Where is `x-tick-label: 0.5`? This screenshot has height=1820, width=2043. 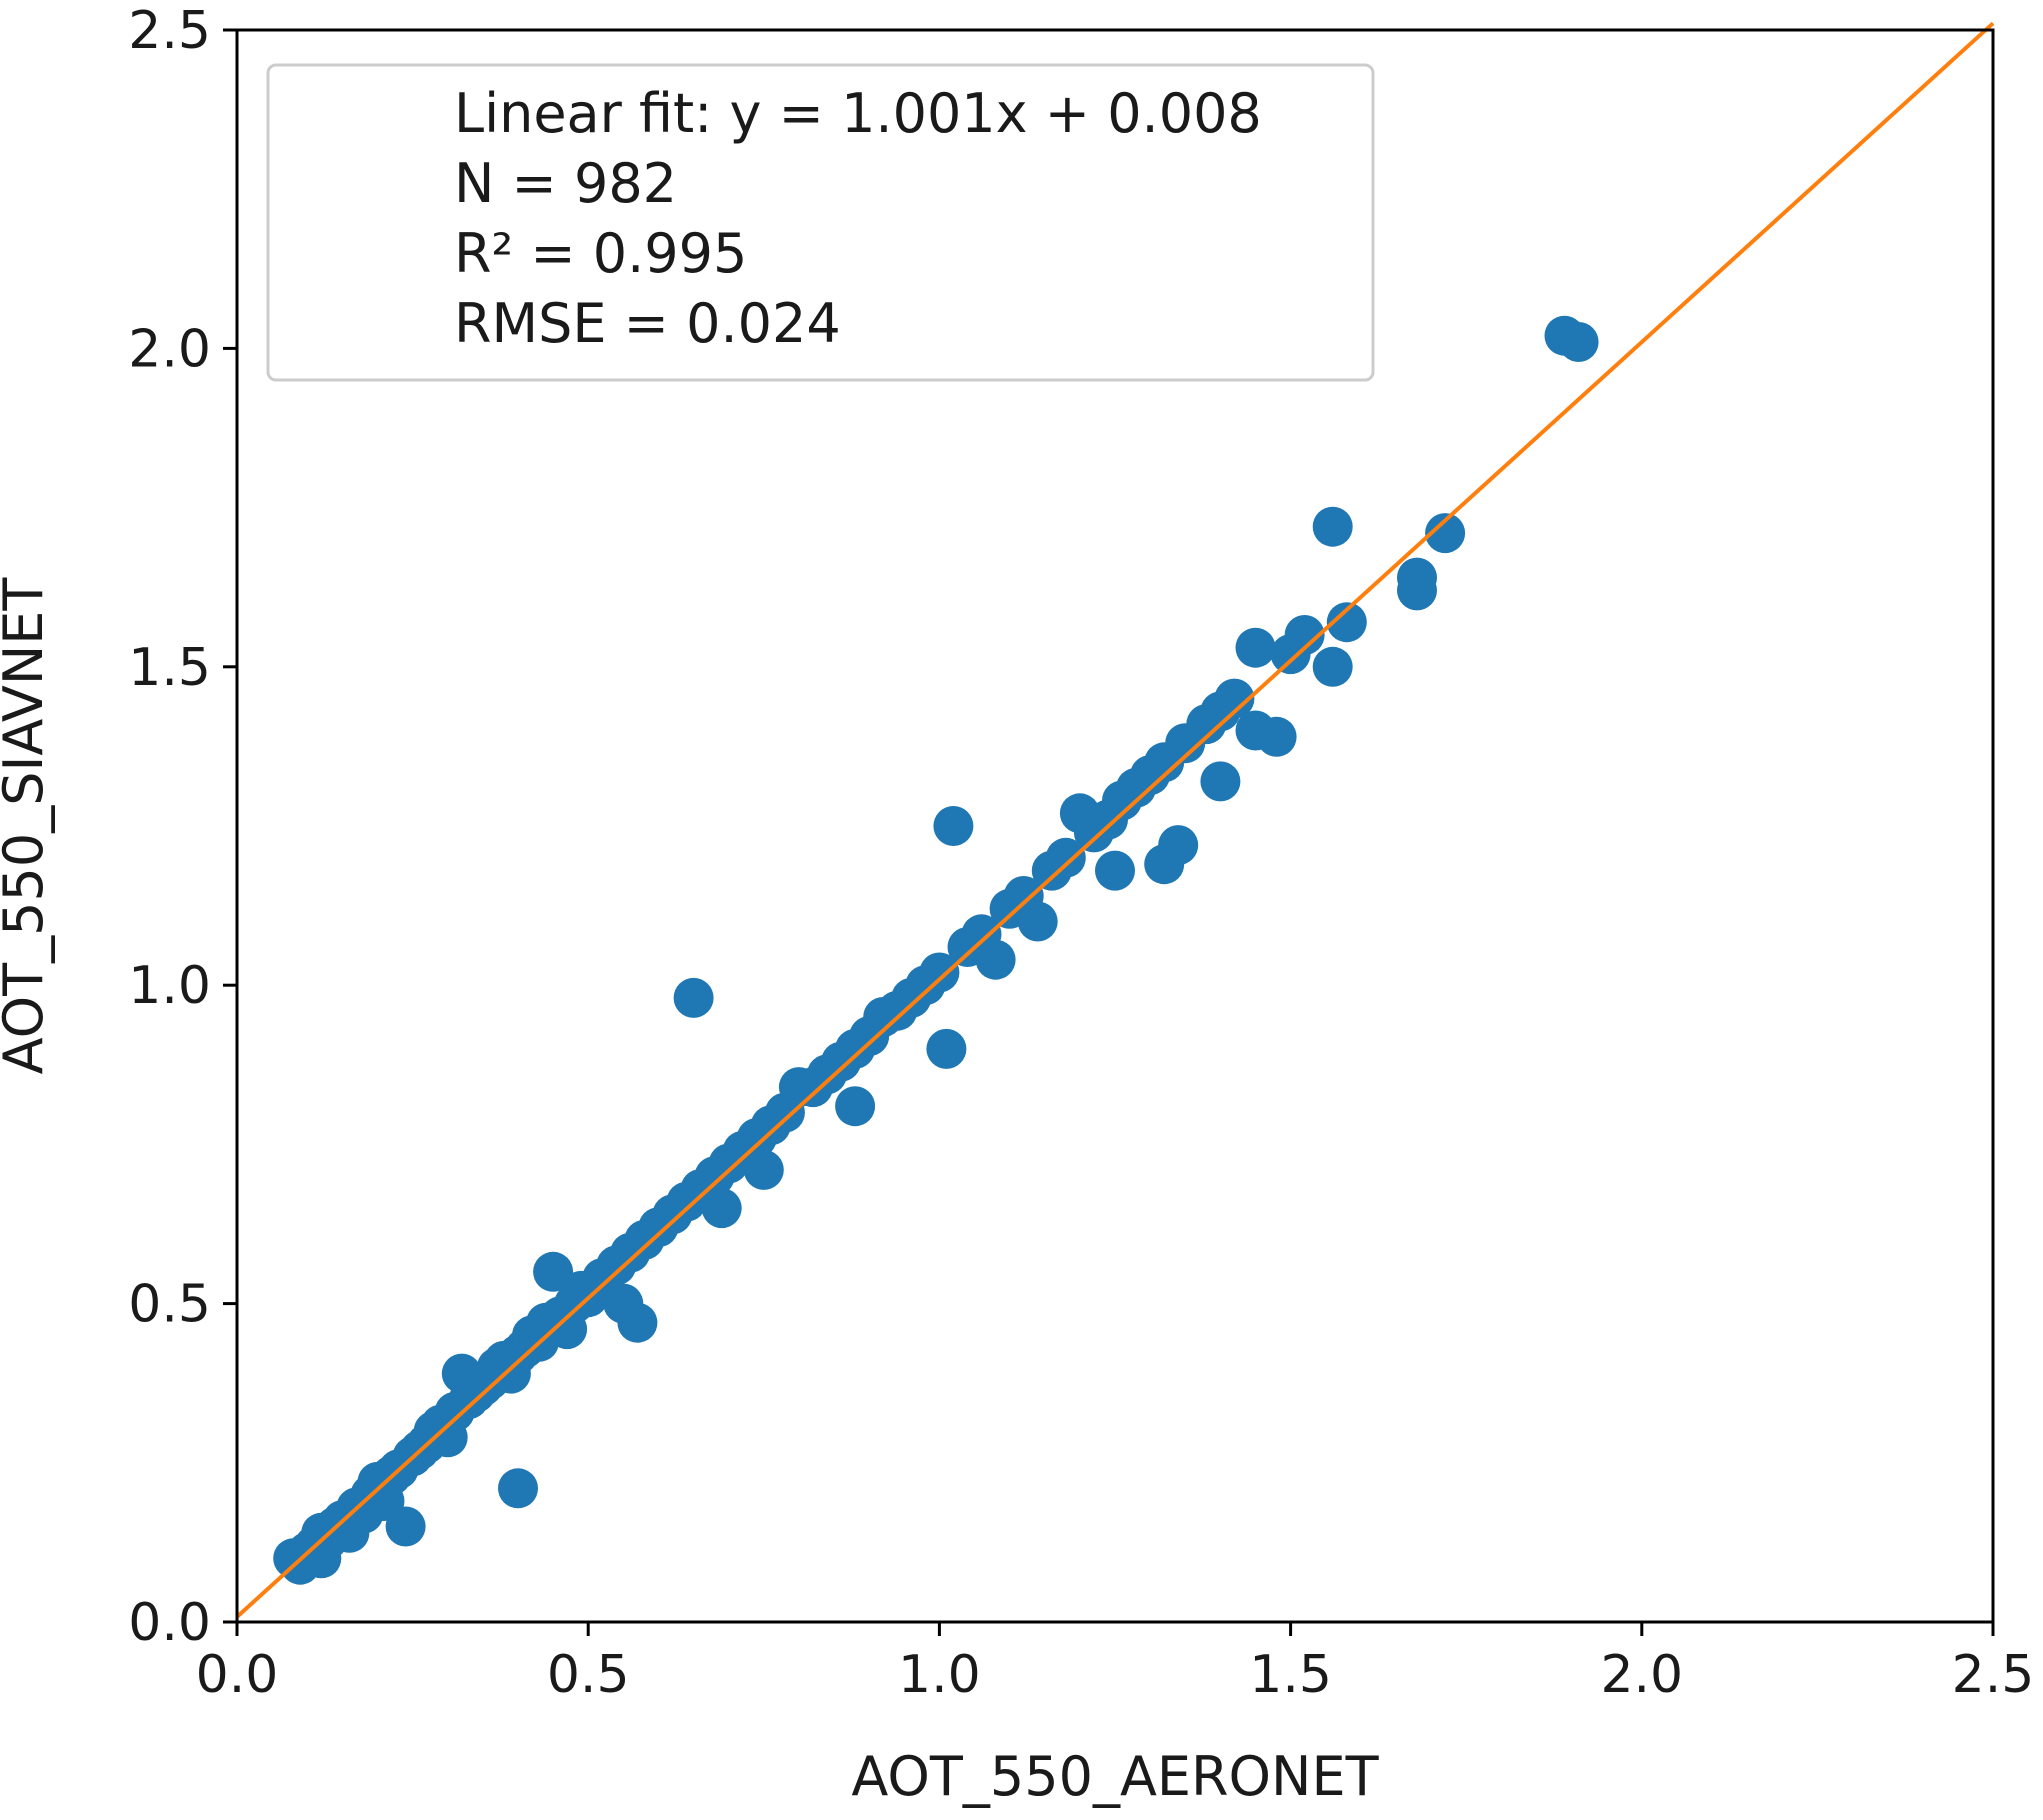 x-tick-label: 0.5 is located at coordinates (588, 1675).